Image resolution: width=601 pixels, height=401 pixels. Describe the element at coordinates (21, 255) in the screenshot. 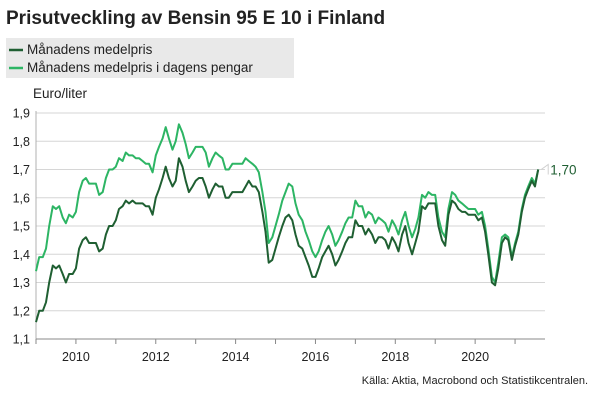

I see `y-tick-label: 1,4` at that location.